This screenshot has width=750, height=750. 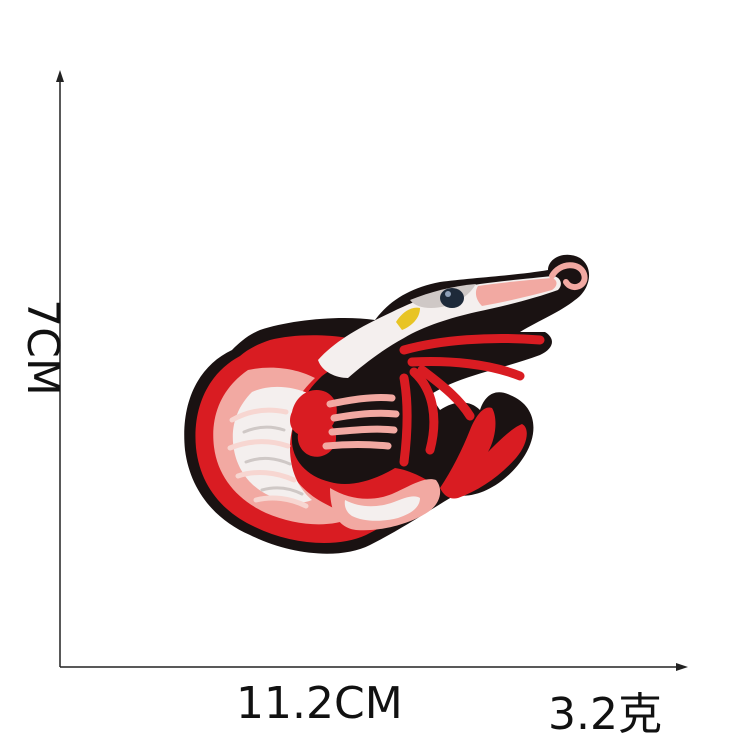 What do you see at coordinates (472, 400) in the screenshot?
I see `shrimp-antennae` at bounding box center [472, 400].